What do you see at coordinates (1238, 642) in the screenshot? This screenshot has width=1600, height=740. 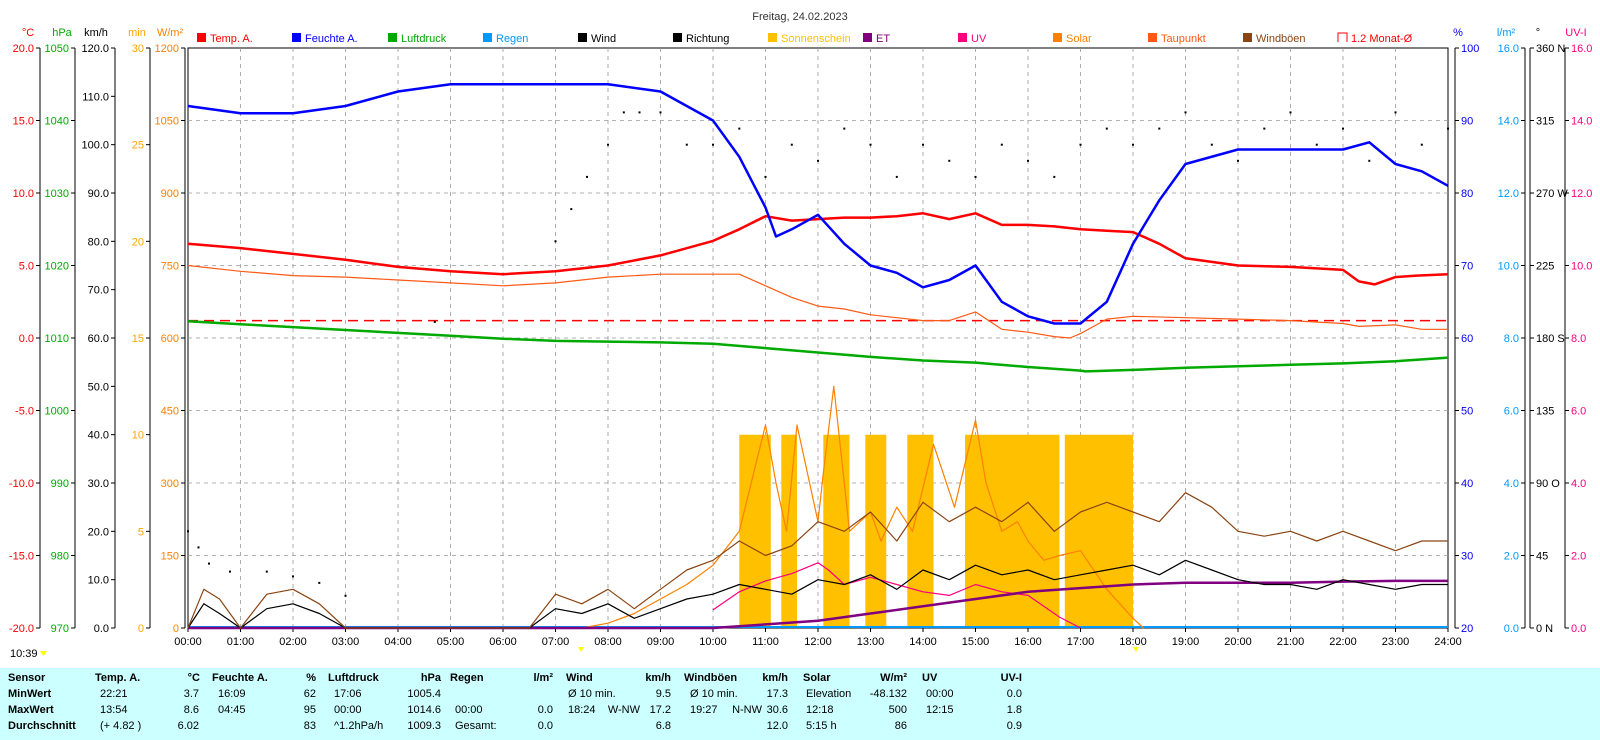 I see `x-tick-label: 20:00` at bounding box center [1238, 642].